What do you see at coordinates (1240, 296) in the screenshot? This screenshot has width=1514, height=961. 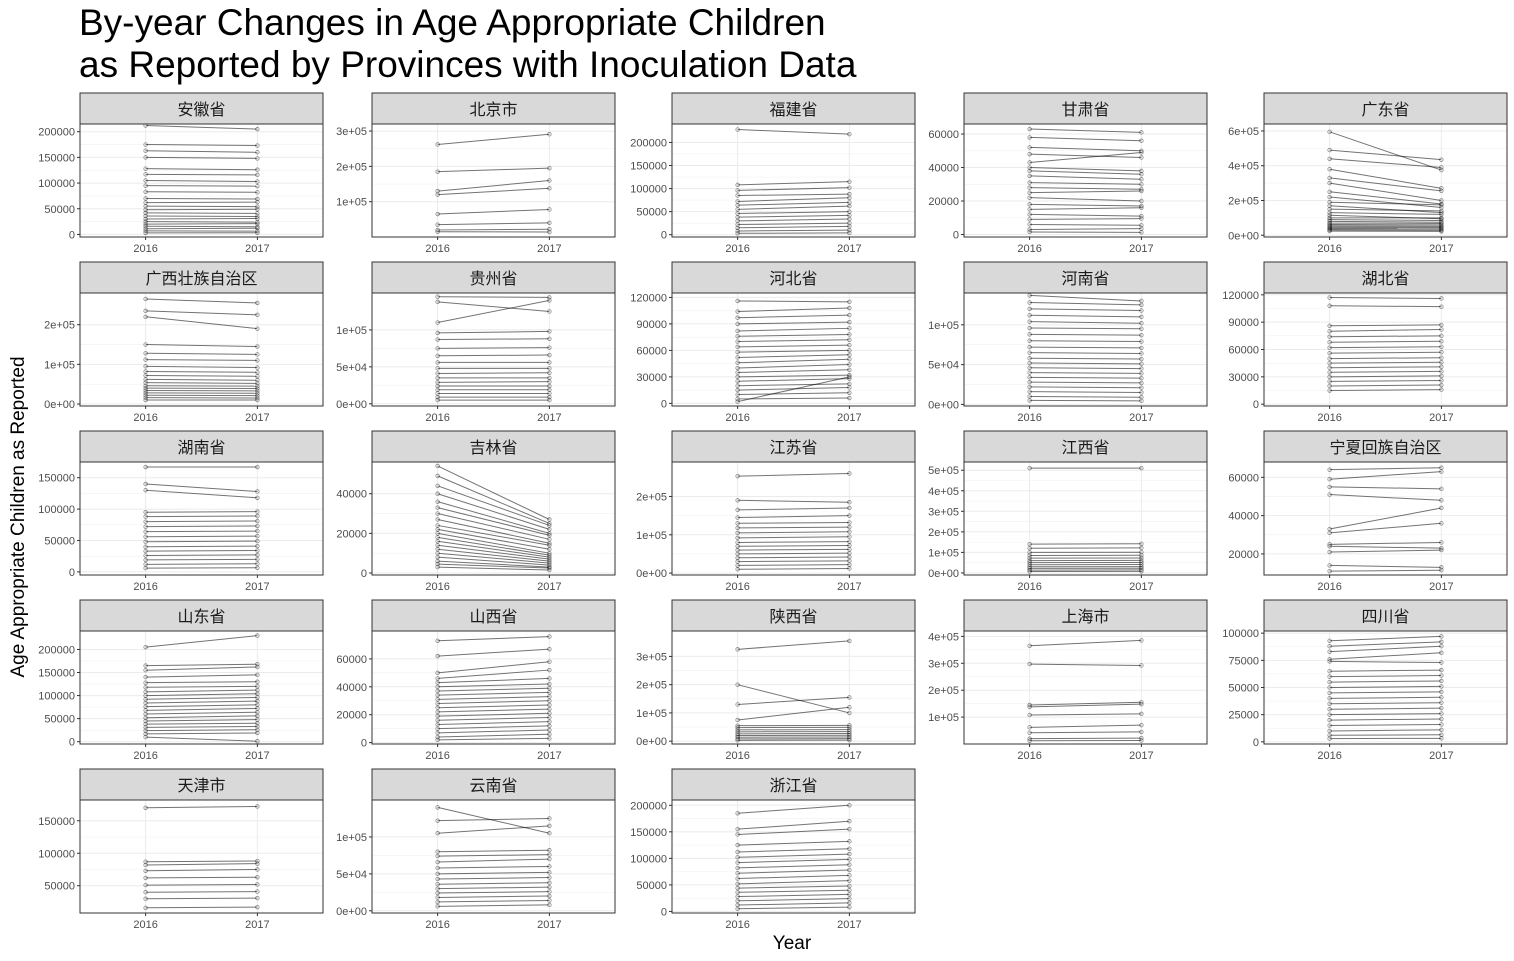 I see `y-tick-label: 120000` at bounding box center [1240, 296].